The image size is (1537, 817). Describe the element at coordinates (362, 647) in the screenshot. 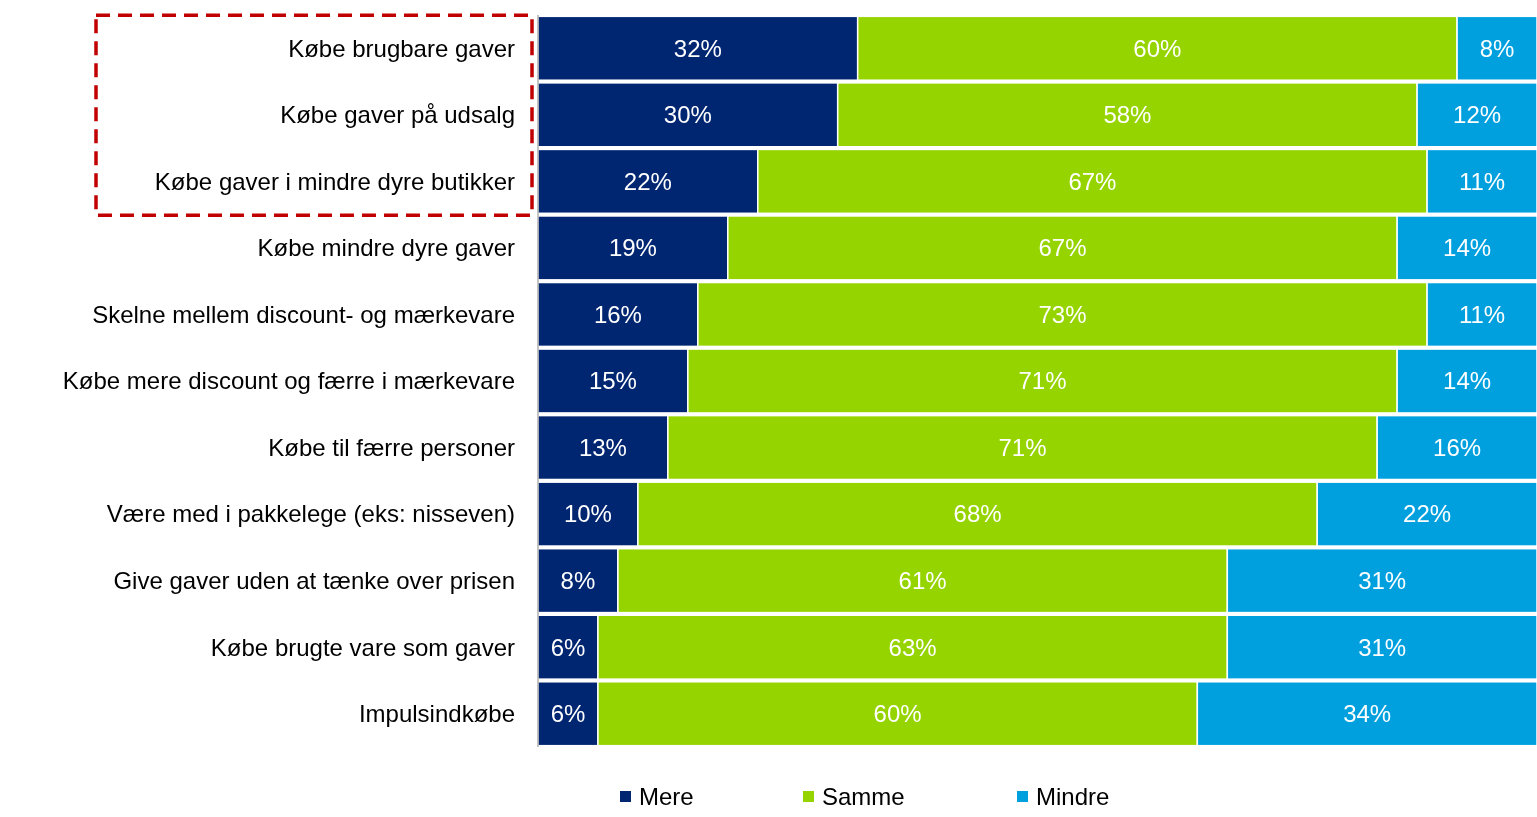

I see `y-tick-label: Købe brugte vare som gaver` at that location.